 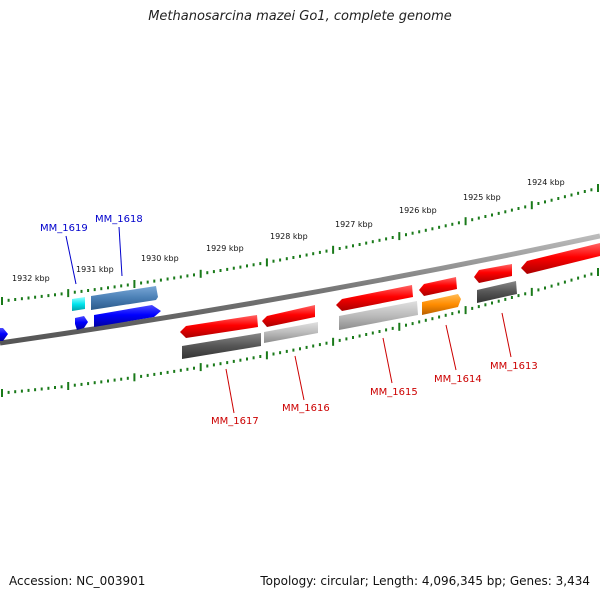 What do you see at coordinates (546, 182) in the screenshot?
I see `scale-label: 1924 kbp` at bounding box center [546, 182].